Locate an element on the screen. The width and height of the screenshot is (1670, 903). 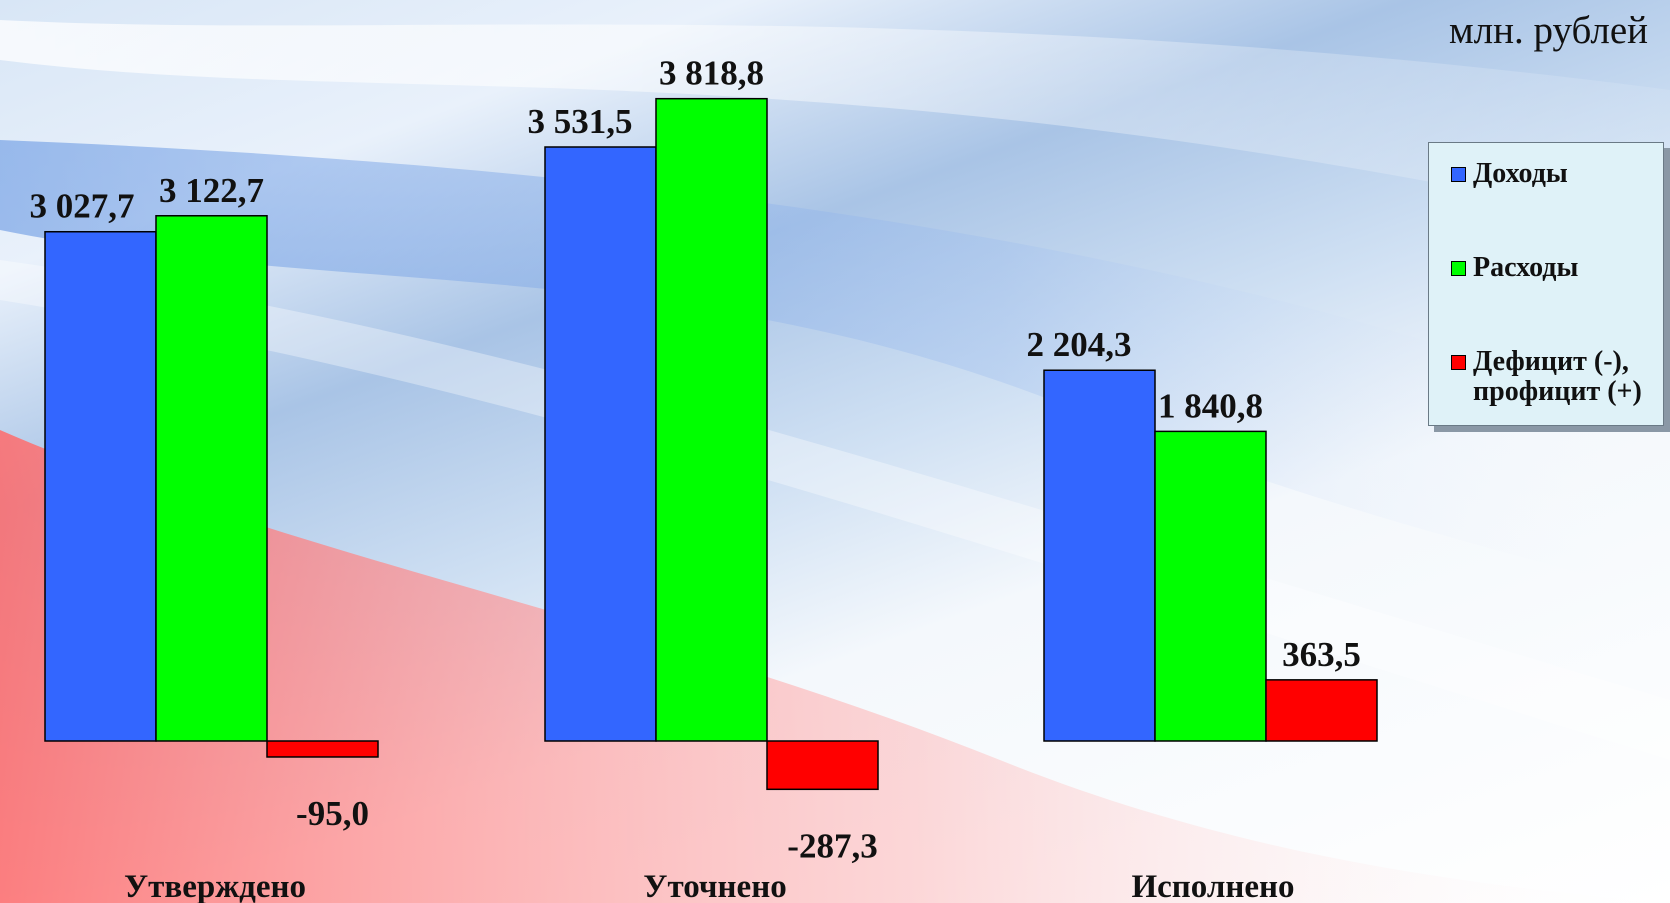
legend-item-income: Доходы is located at coordinates (1557, 174).